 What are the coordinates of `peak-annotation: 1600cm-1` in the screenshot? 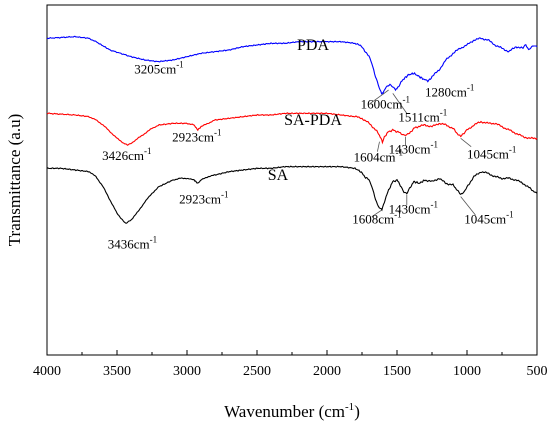 It's located at (385, 102).